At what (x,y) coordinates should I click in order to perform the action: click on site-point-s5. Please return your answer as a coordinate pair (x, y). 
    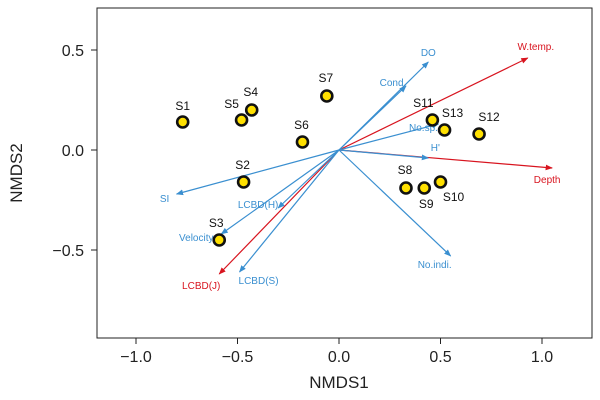
    Looking at the image, I should click on (241, 120).